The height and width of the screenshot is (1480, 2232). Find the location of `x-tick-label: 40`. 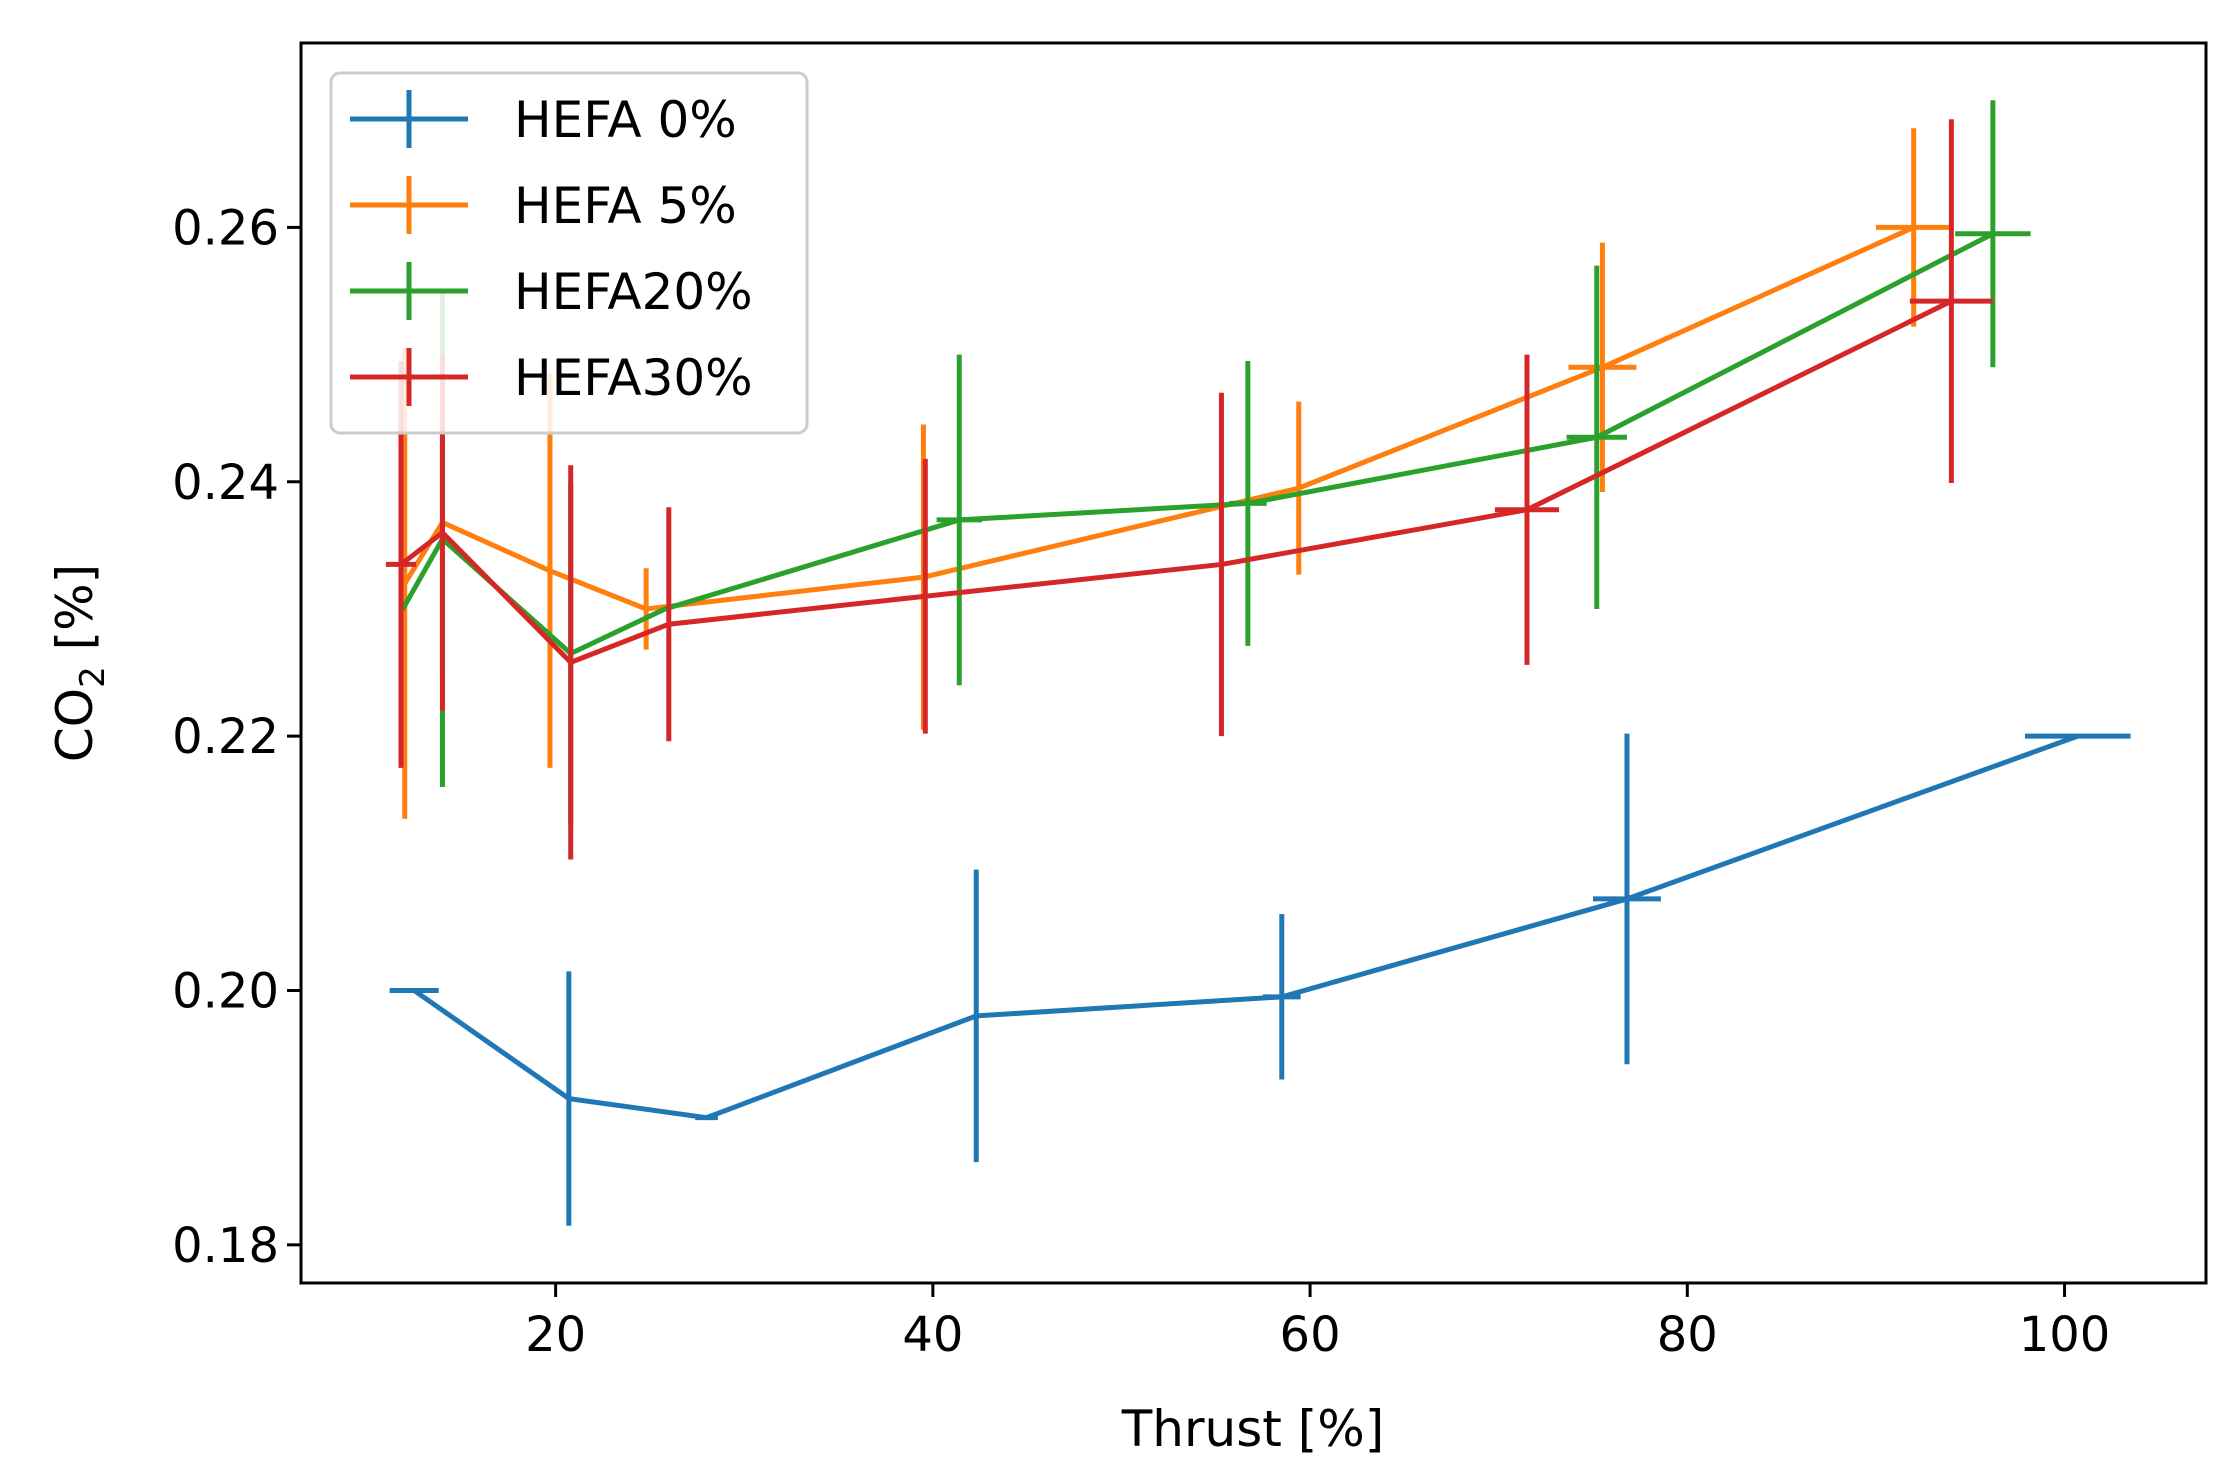

x-tick-label: 40 is located at coordinates (932, 1335).